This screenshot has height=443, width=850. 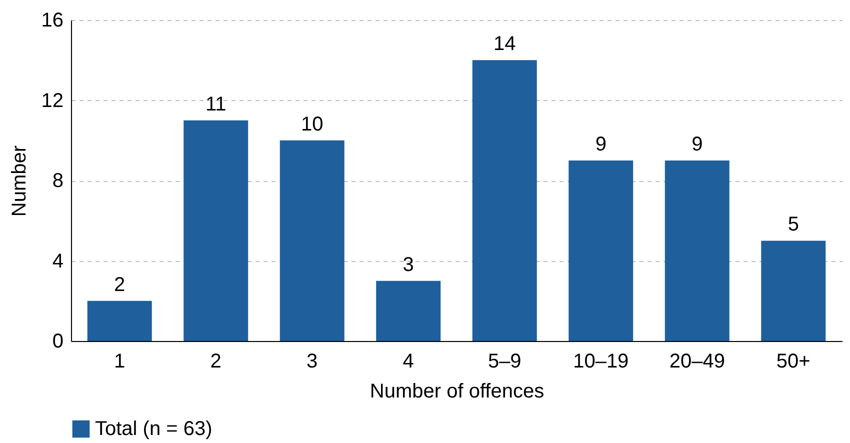 What do you see at coordinates (408, 361) in the screenshot?
I see `x-tick-label: 4` at bounding box center [408, 361].